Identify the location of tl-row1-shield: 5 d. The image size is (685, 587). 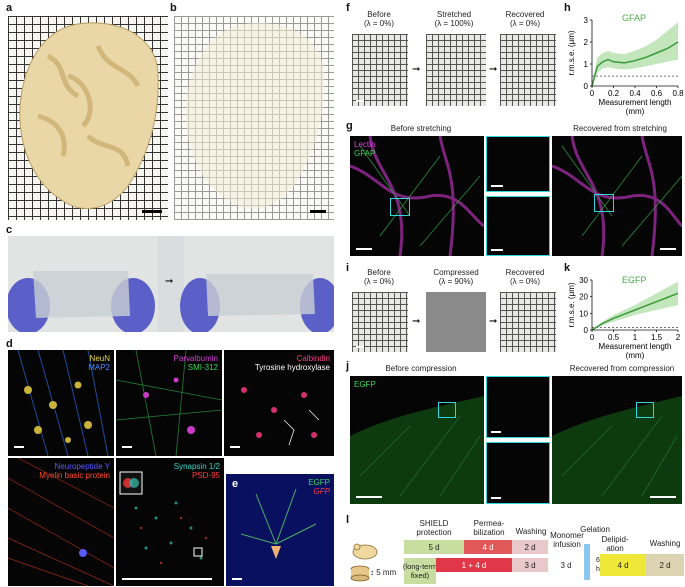
(434, 547).